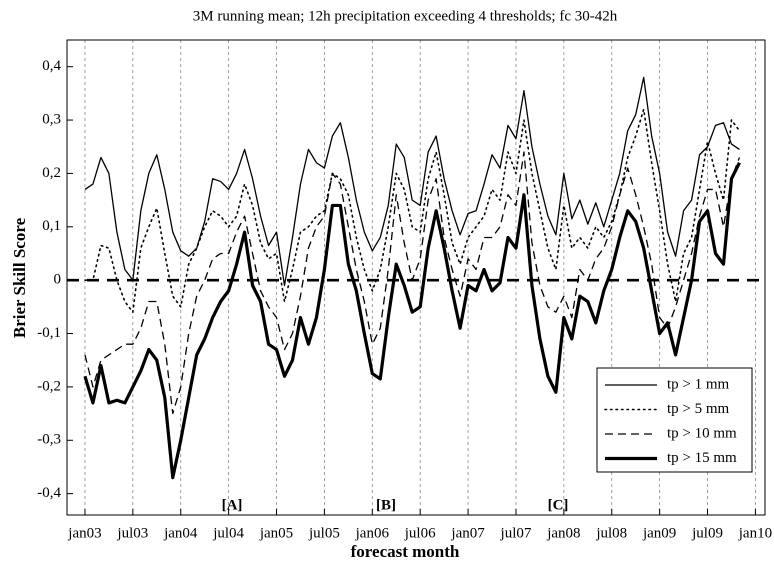 The image size is (774, 564). Describe the element at coordinates (467, 533) in the screenshot. I see `x-tick-label: jan07` at that location.